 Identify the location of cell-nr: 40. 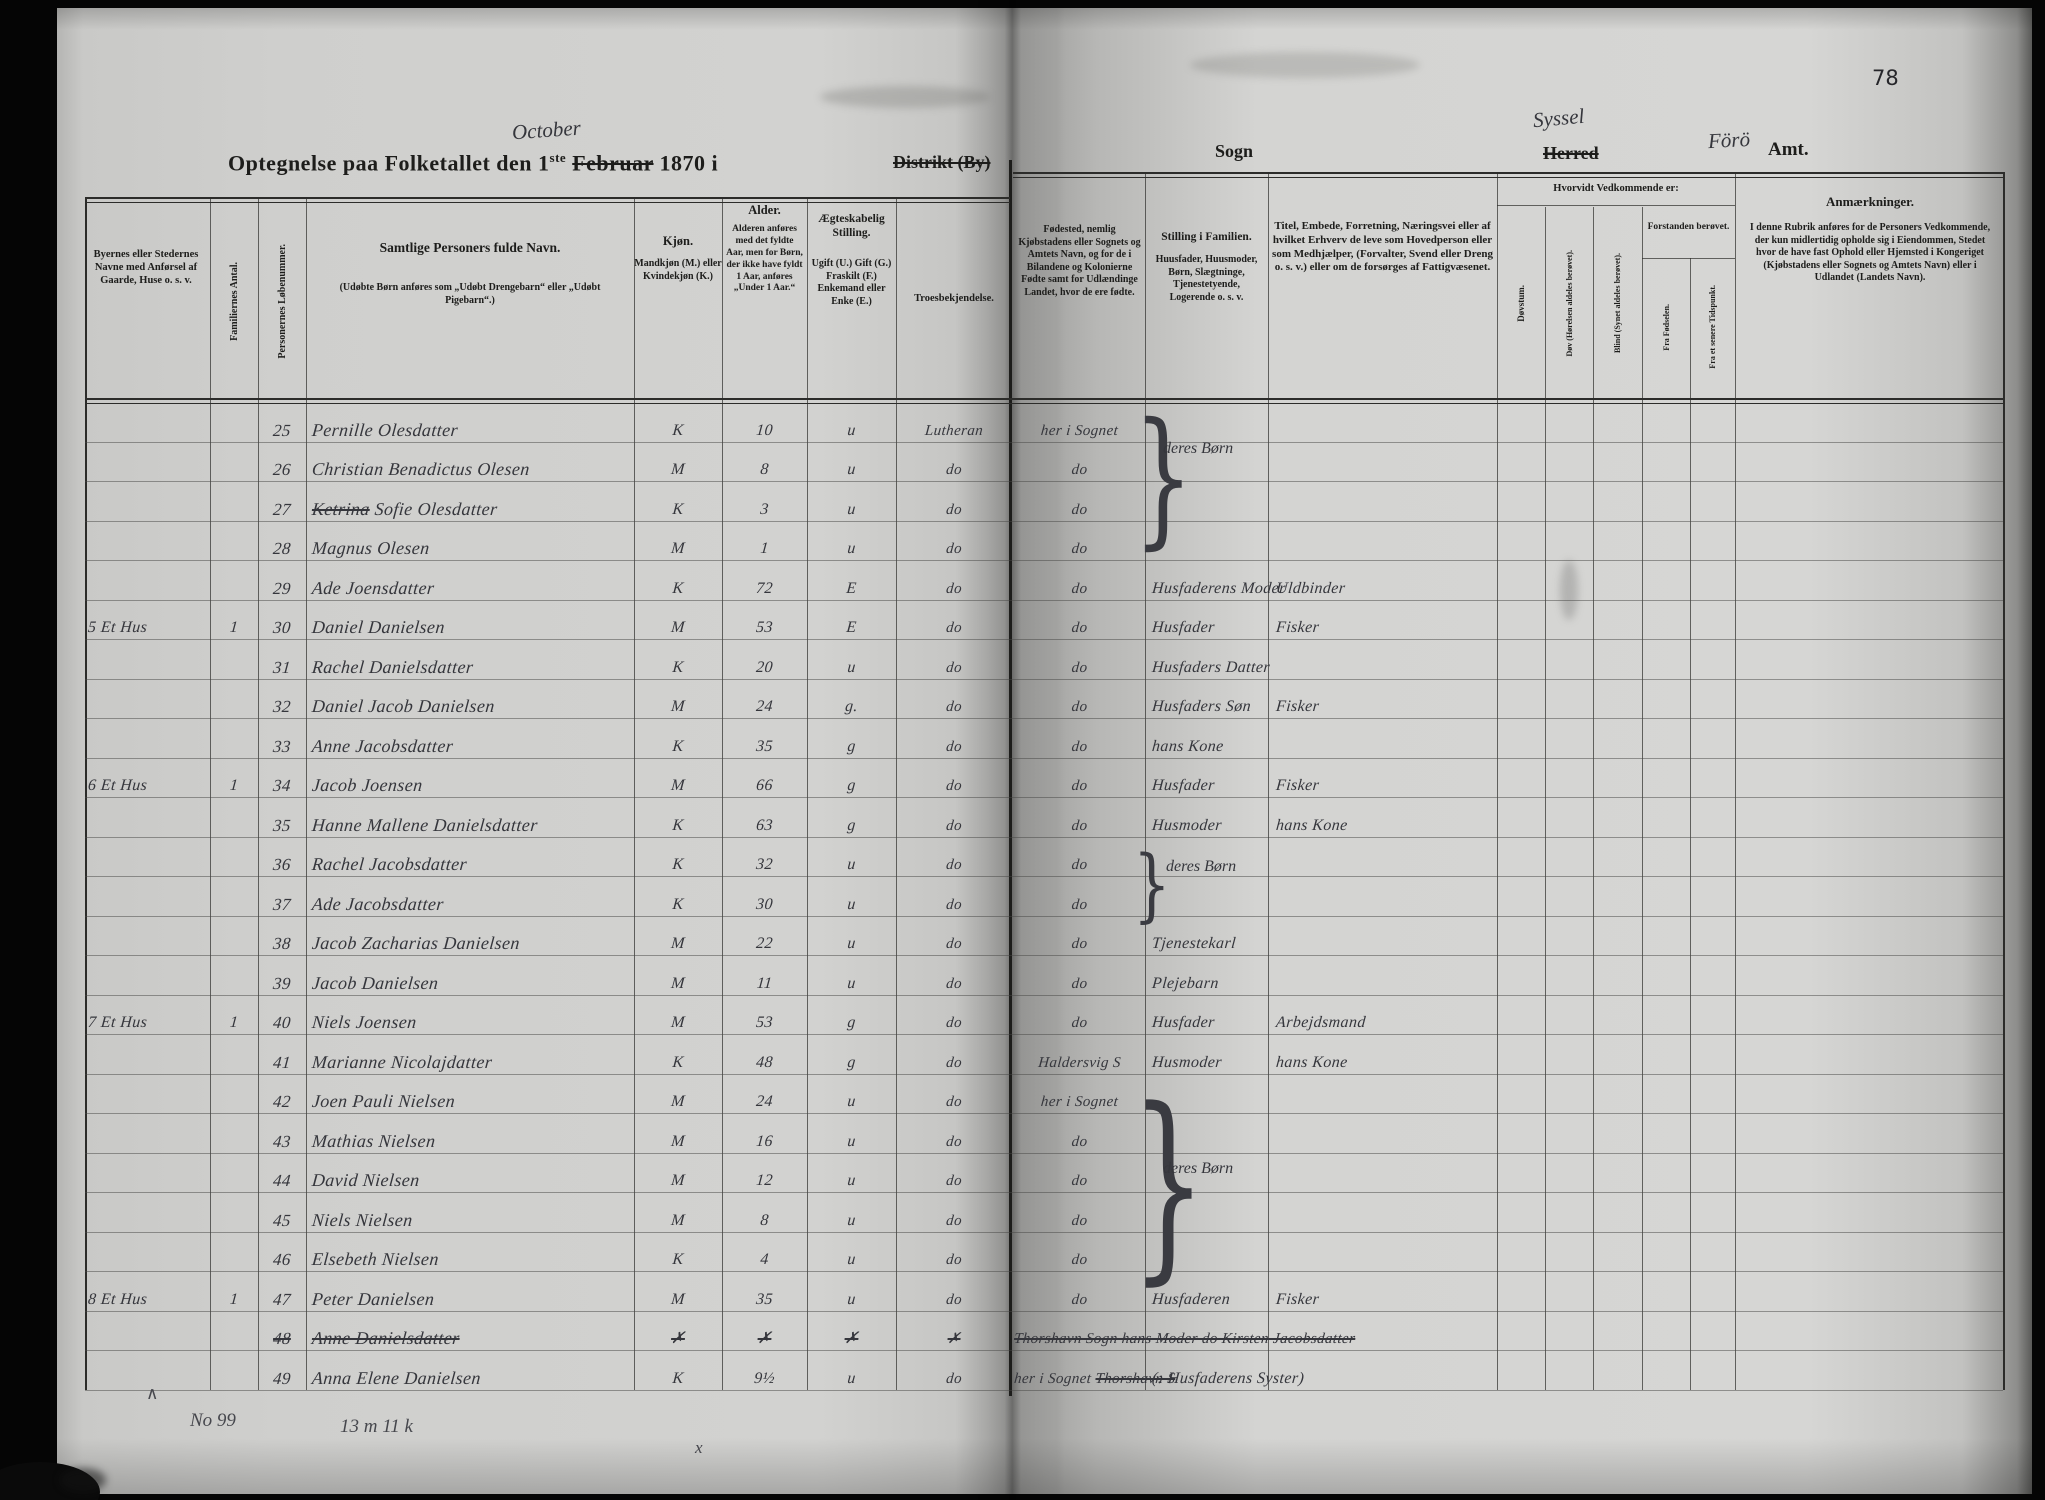
(282, 1022).